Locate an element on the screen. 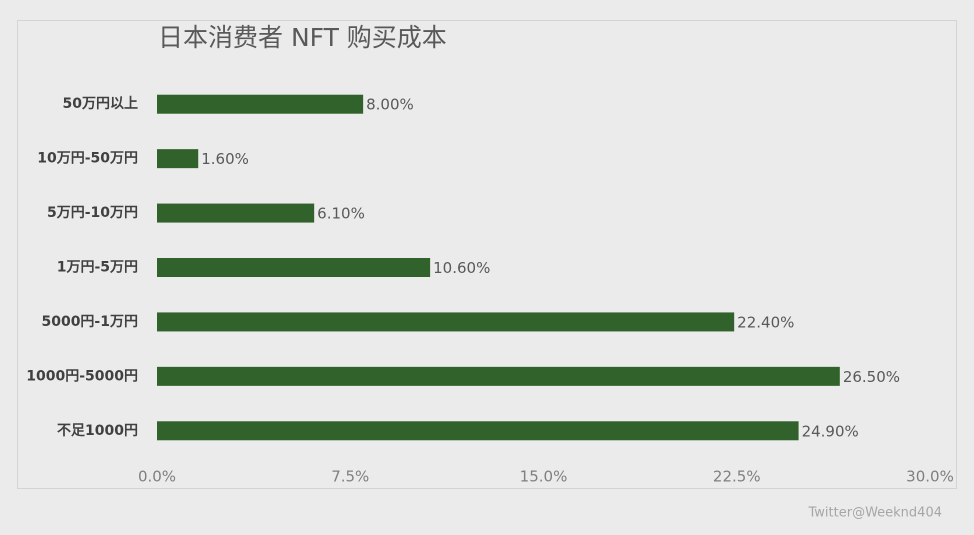 The image size is (974, 535). x-tick-label: 30.0% is located at coordinates (930, 477).